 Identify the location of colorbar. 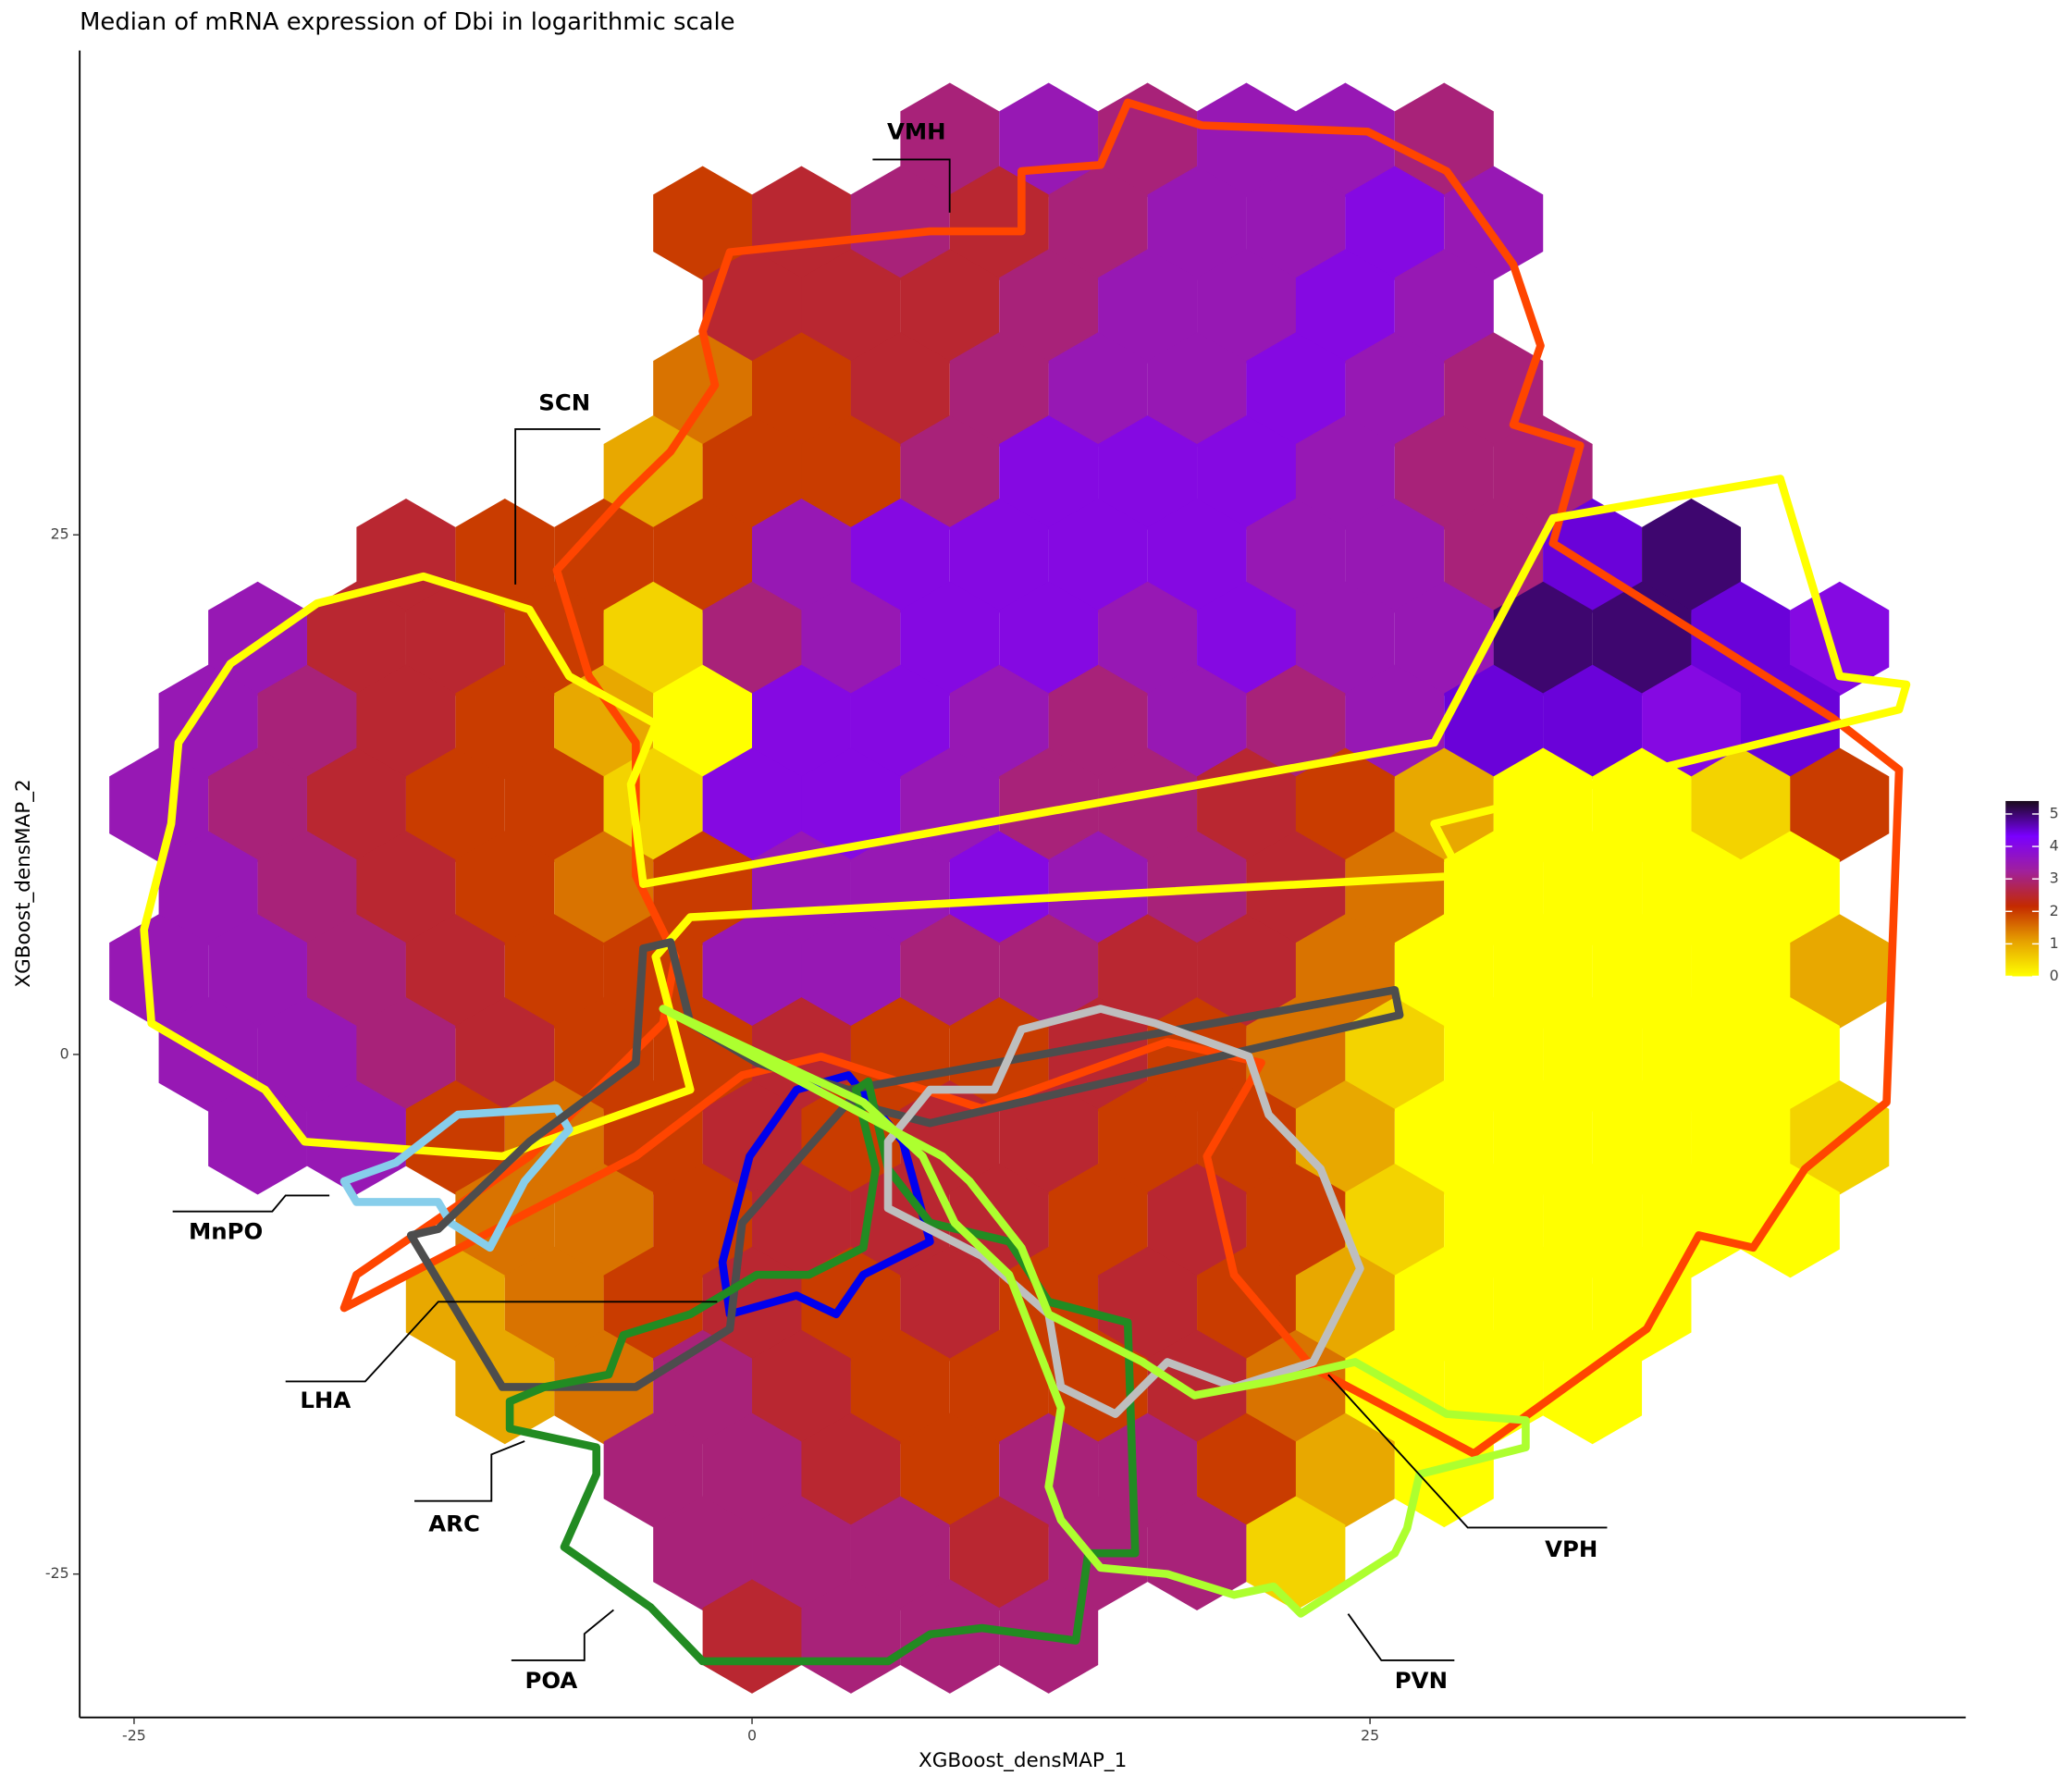
(2023, 889).